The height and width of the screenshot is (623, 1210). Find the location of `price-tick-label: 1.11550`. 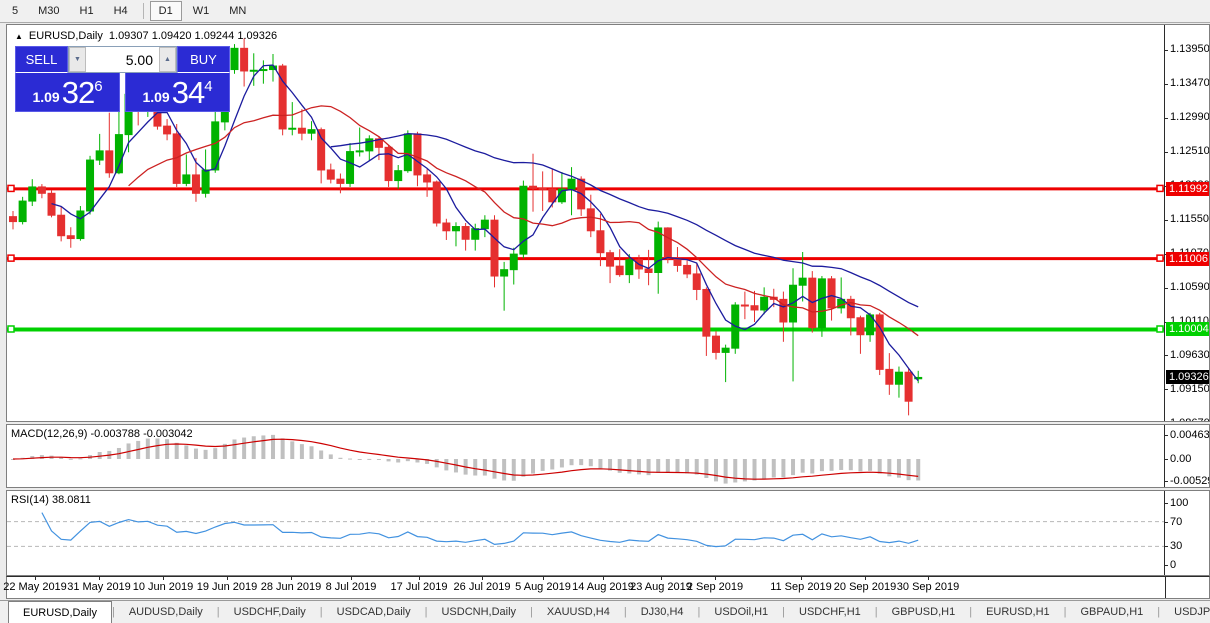

price-tick-label: 1.11550 is located at coordinates (1189, 219).